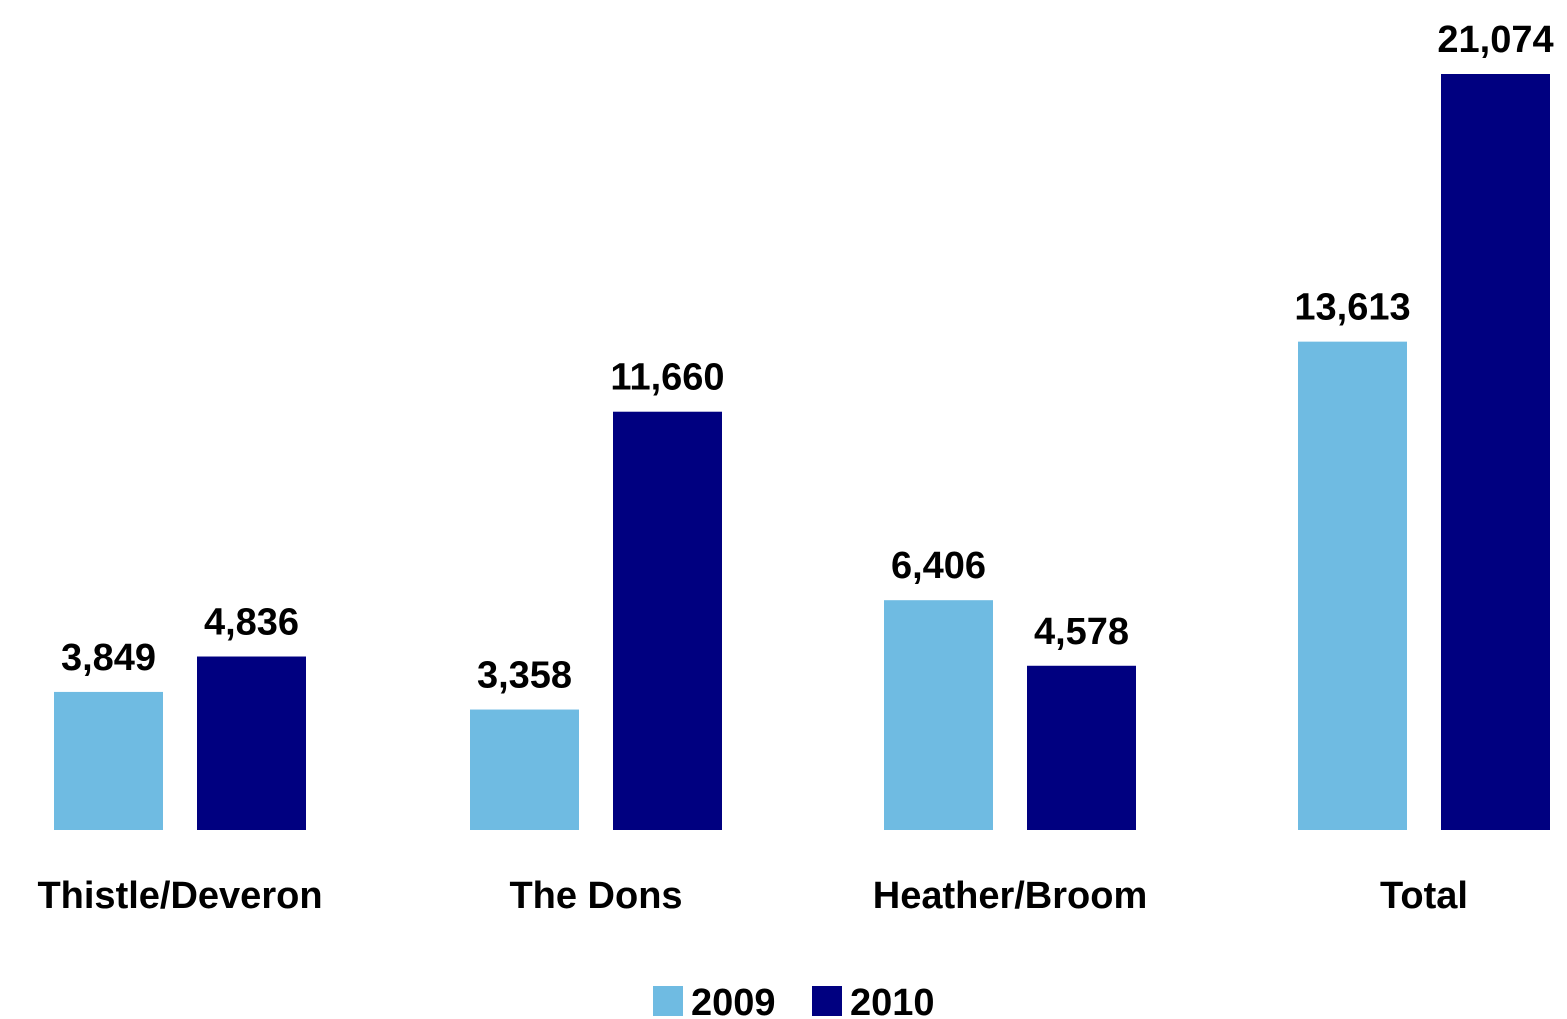  I want to click on category-label-1: The Dons, so click(595, 896).